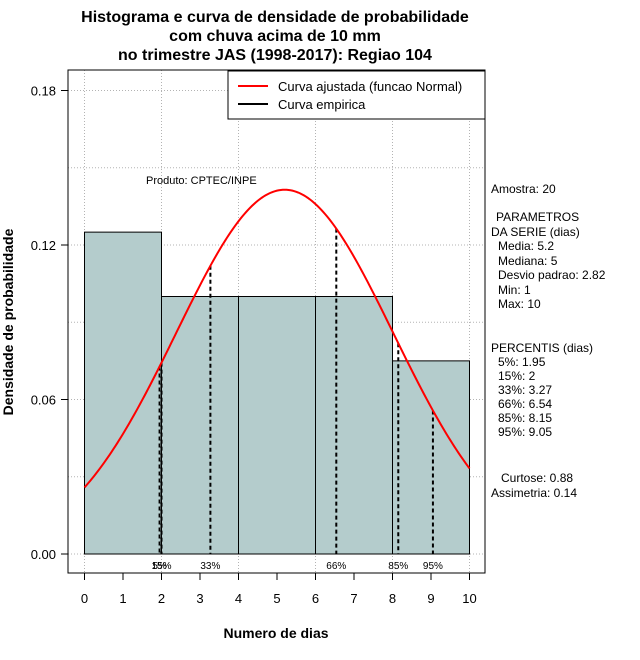 This screenshot has height=660, width=640. I want to click on percentile-label: 5%, so click(159, 566).